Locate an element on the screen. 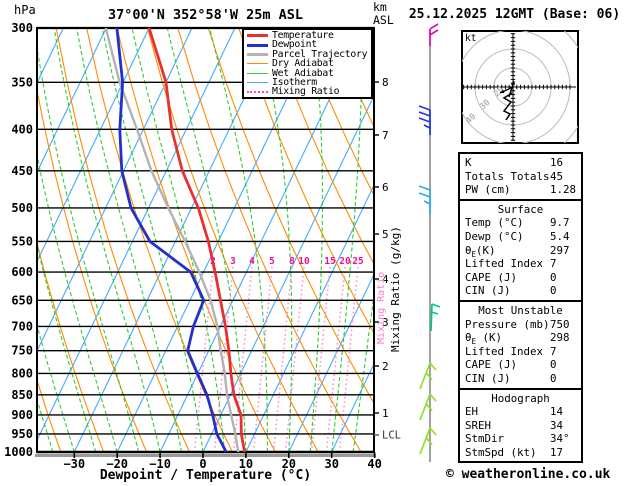 Image resolution: width=629 pixels, height=486 pixels. hodograph-trace is located at coordinates (507, 100).